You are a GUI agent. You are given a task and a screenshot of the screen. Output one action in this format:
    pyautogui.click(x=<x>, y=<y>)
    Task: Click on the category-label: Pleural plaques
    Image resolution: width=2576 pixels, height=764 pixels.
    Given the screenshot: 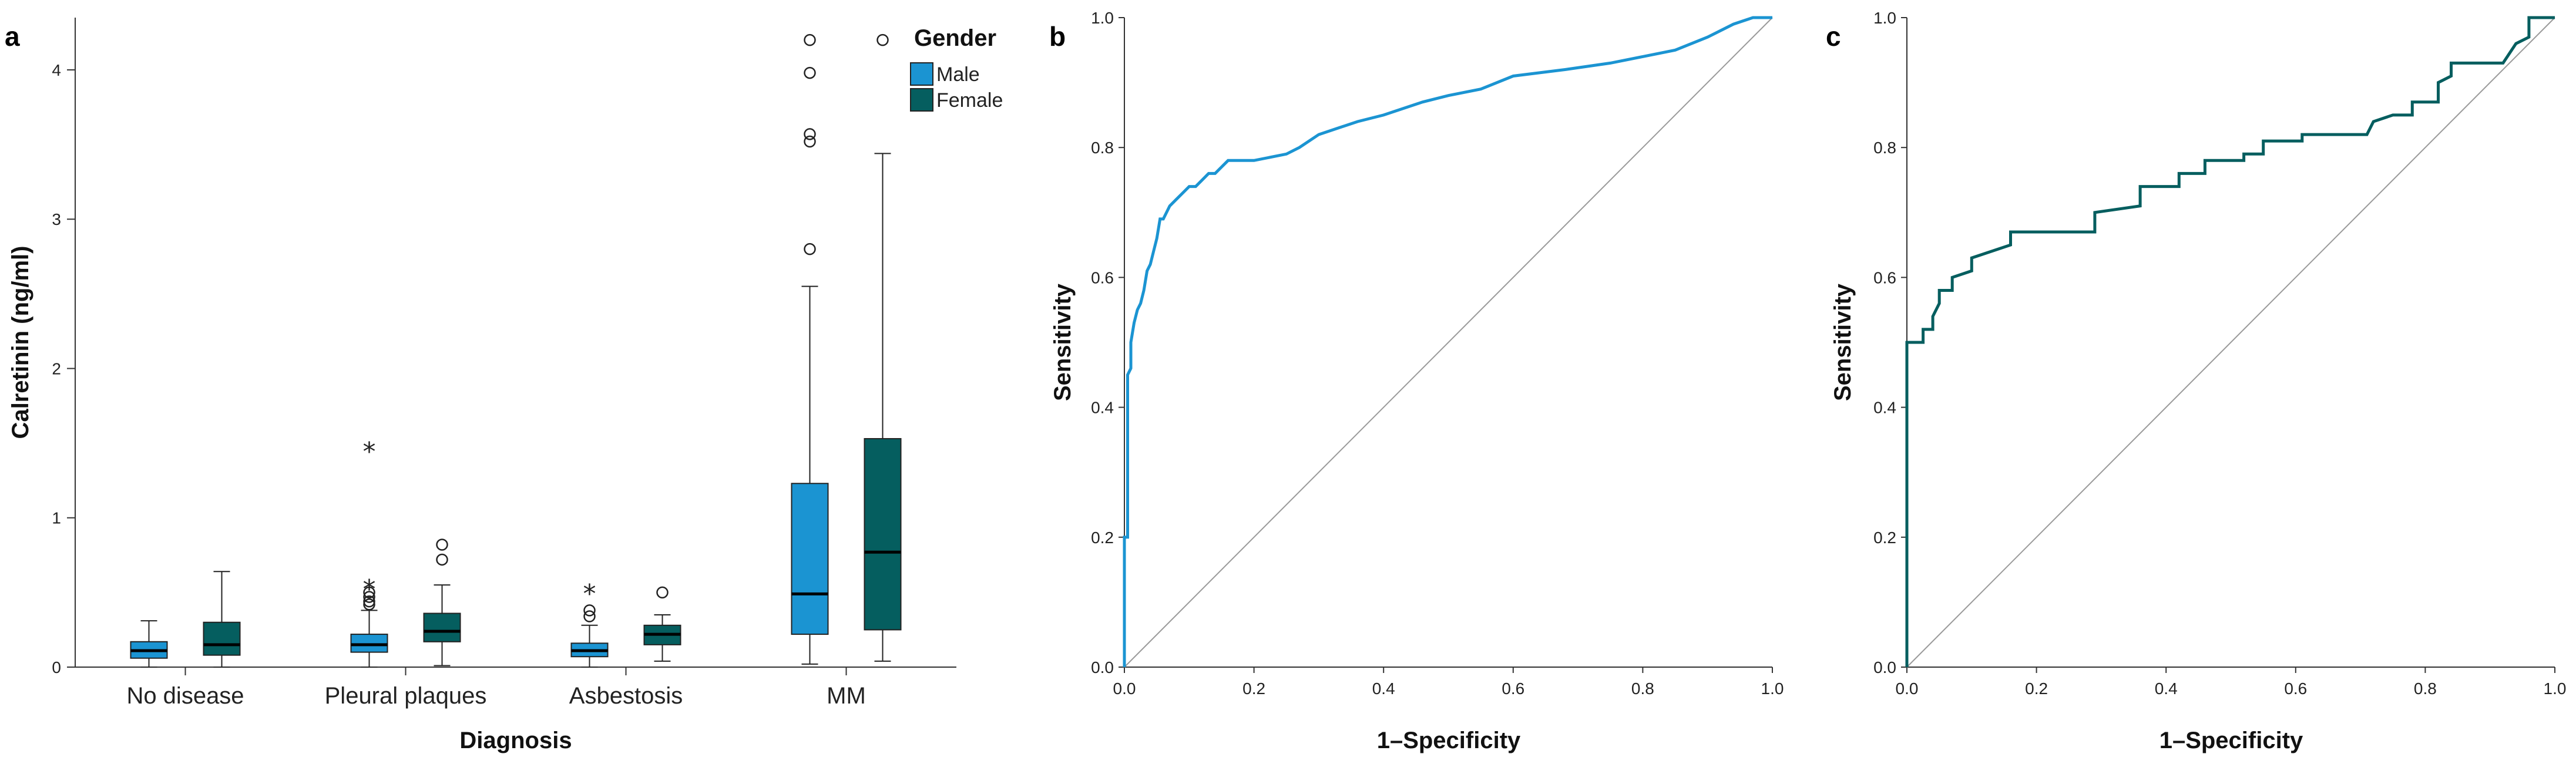 What is the action you would take?
    pyautogui.click(x=406, y=696)
    